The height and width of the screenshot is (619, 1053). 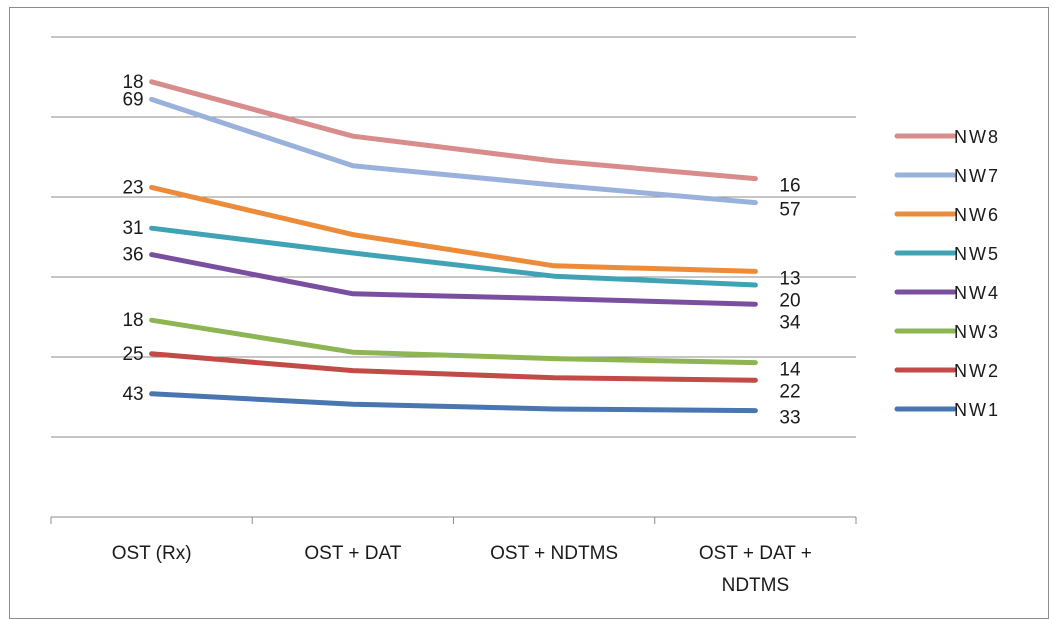 What do you see at coordinates (132, 255) in the screenshot?
I see `data-label-start-nw4: 36` at bounding box center [132, 255].